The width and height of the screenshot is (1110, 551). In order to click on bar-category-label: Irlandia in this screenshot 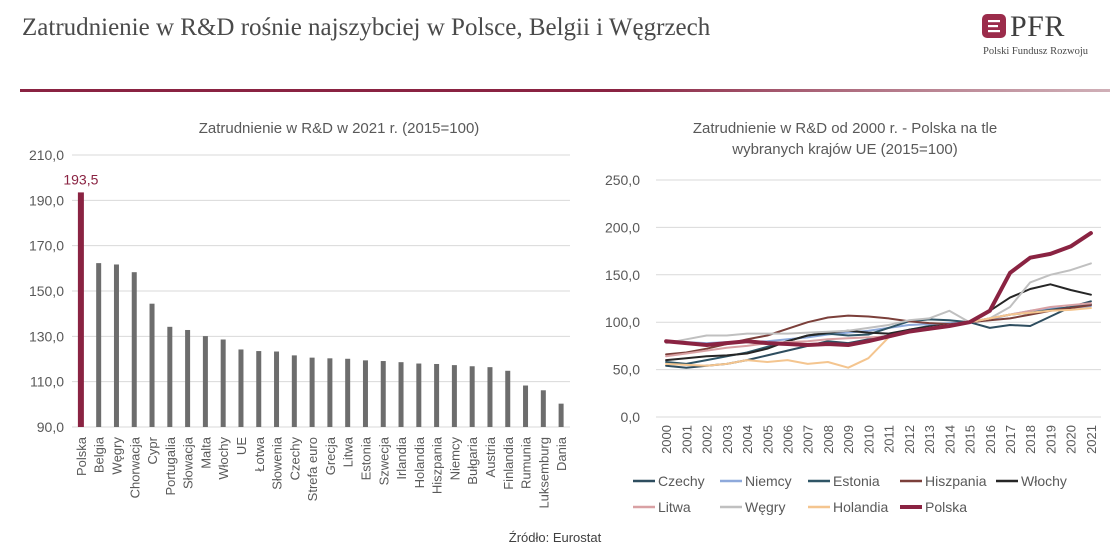, I will do `click(401, 457)`.